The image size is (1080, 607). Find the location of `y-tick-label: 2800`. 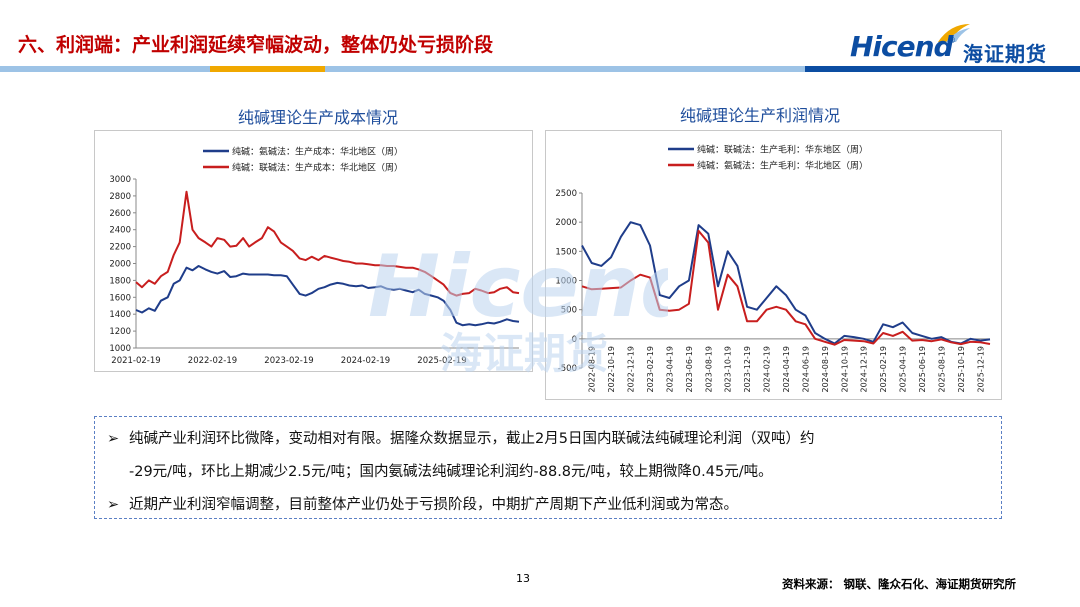

y-tick-label: 2800 is located at coordinates (120, 197).